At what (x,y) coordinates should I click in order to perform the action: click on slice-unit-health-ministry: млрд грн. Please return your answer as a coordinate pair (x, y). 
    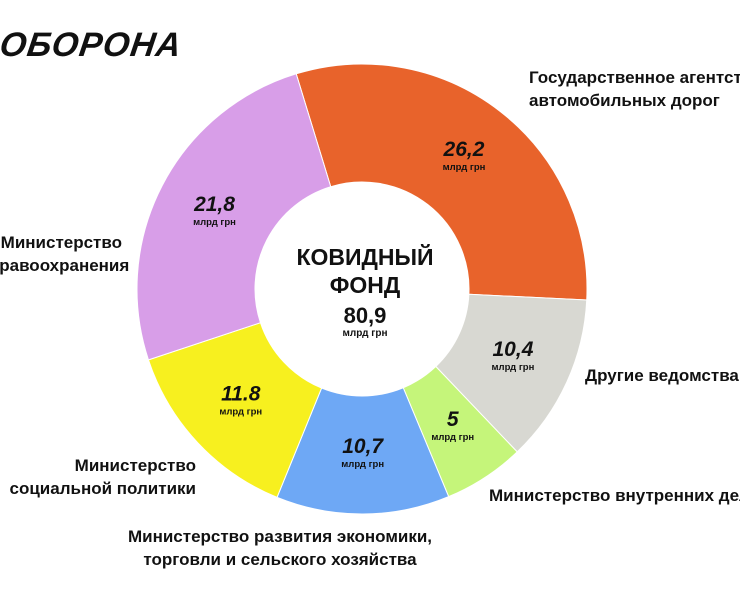
    Looking at the image, I should click on (214, 222).